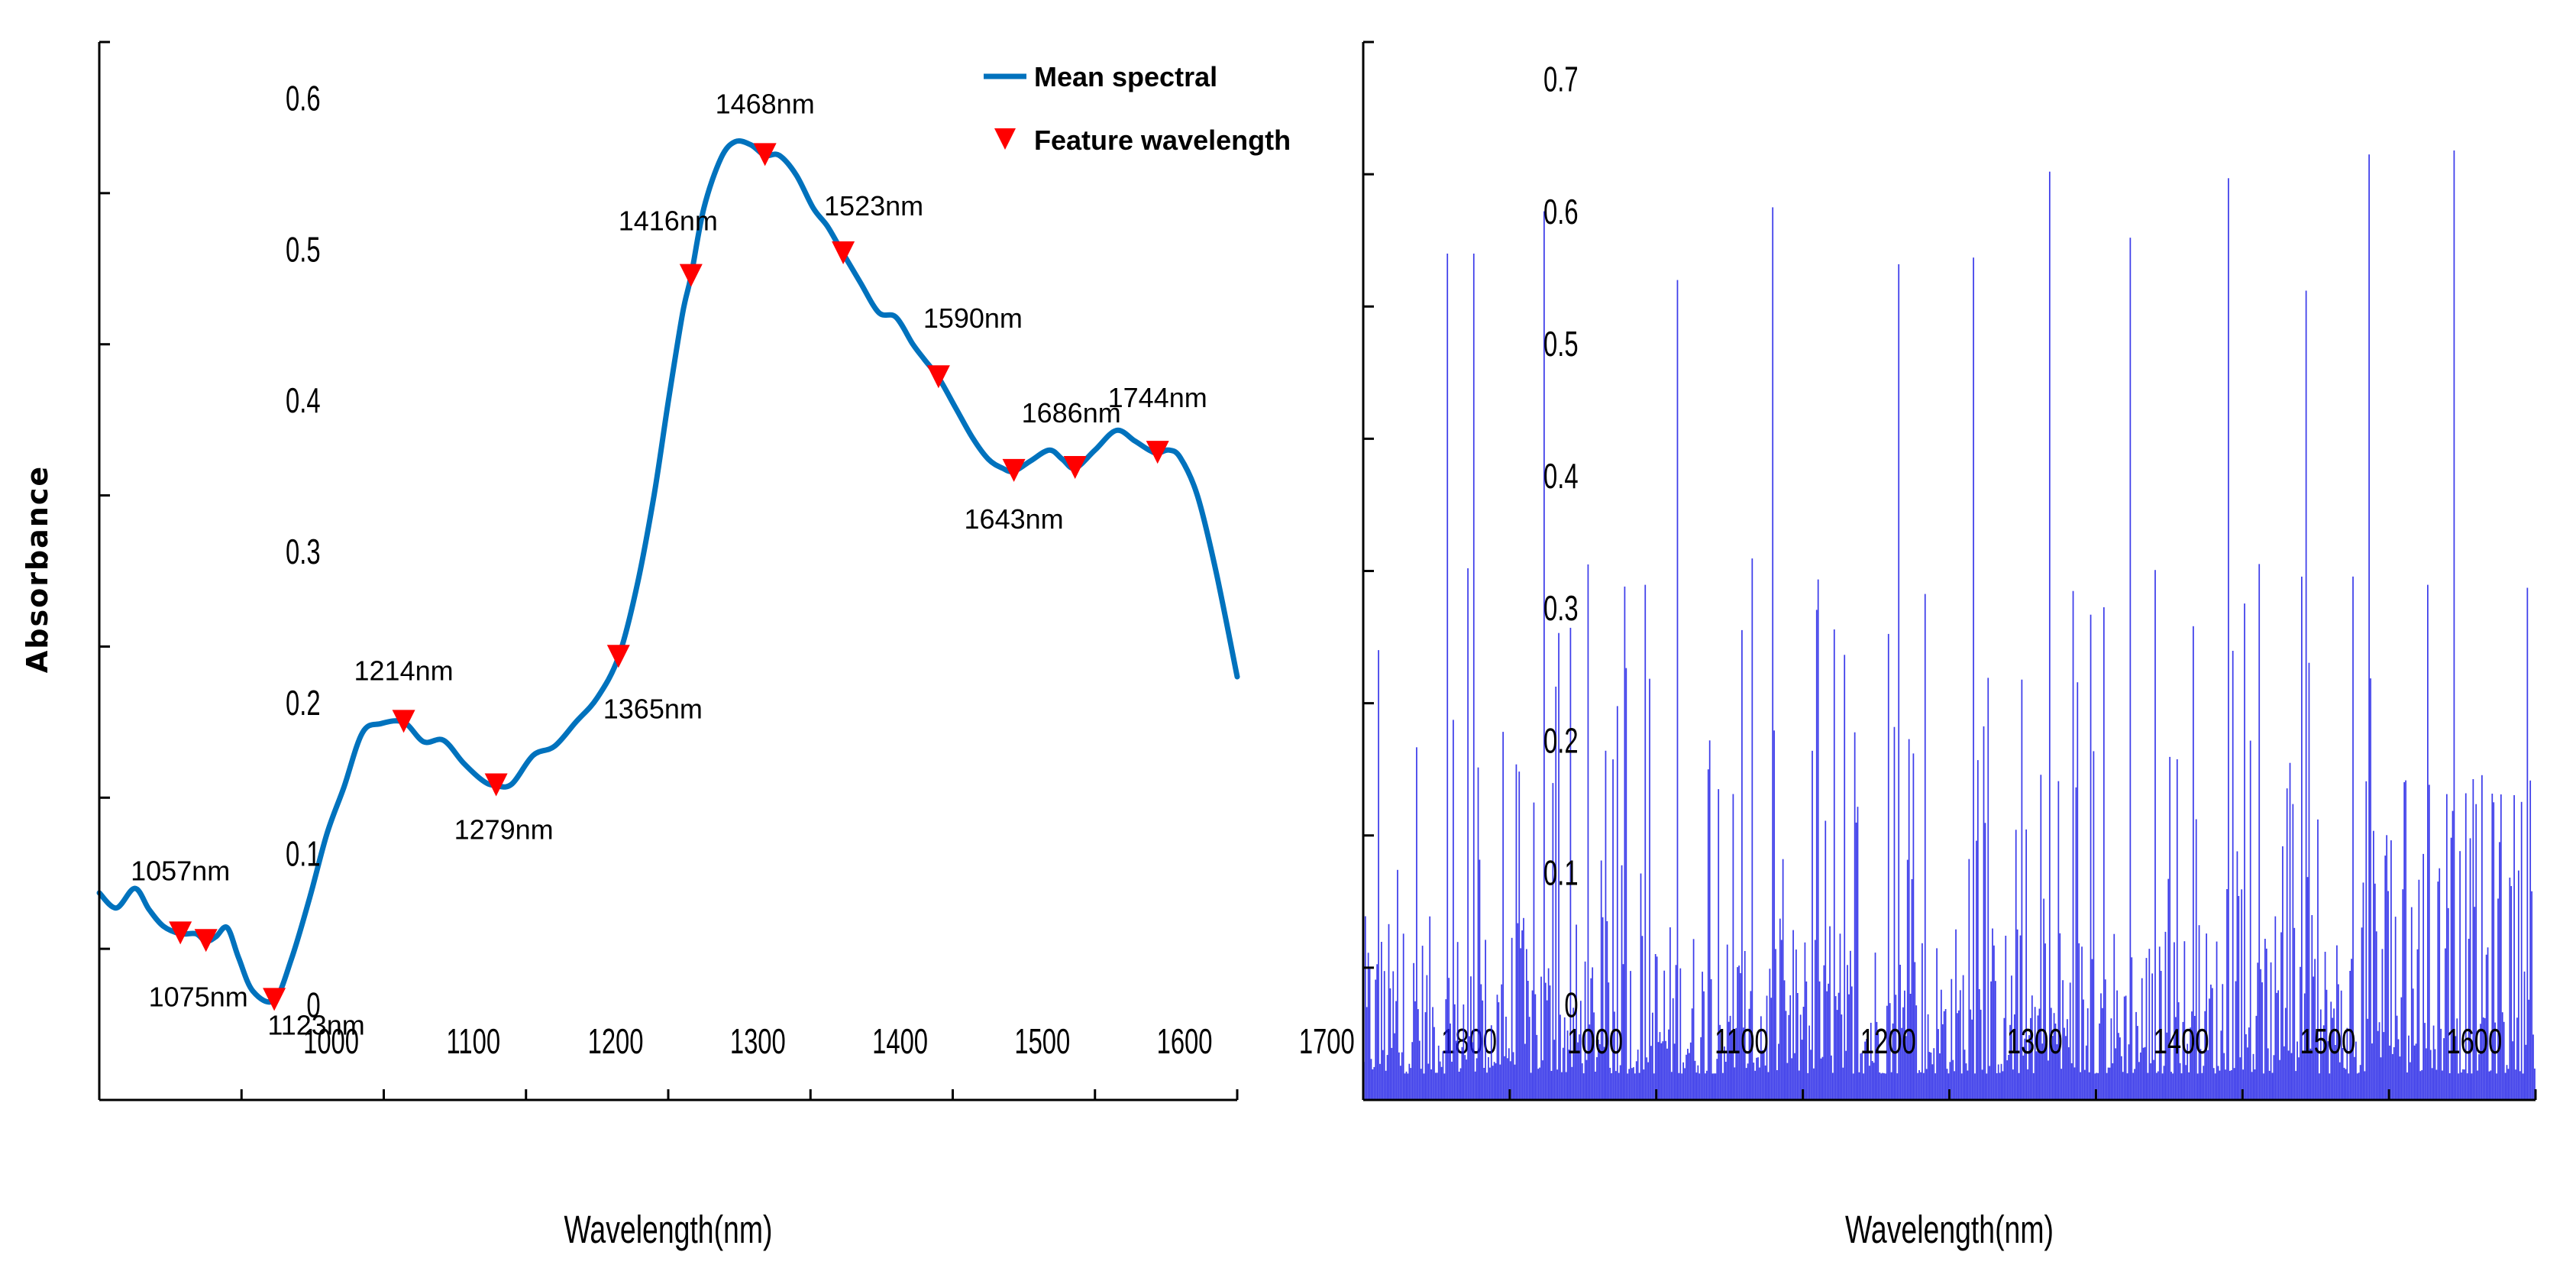 The image size is (2576, 1268). What do you see at coordinates (1162, 141) in the screenshot?
I see `legend-label-feature-wavelength: Feature wavelength` at bounding box center [1162, 141].